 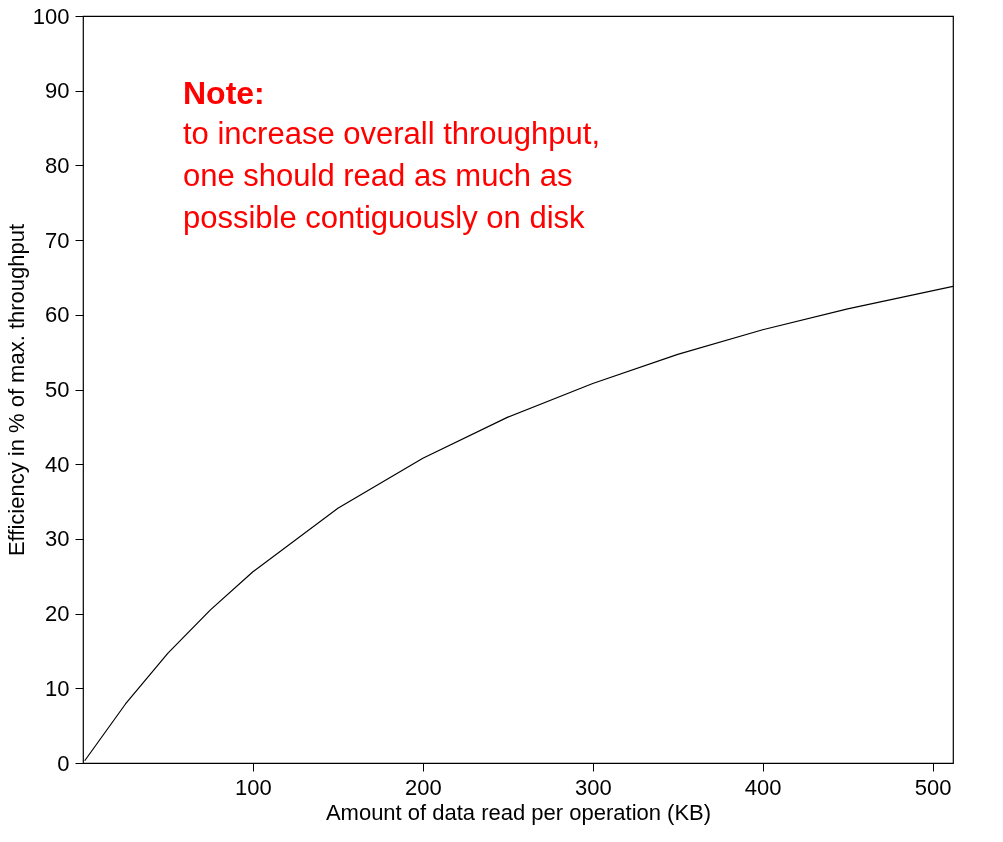 What do you see at coordinates (384, 217) in the screenshot?
I see `annotation: possible contiguously on disk` at bounding box center [384, 217].